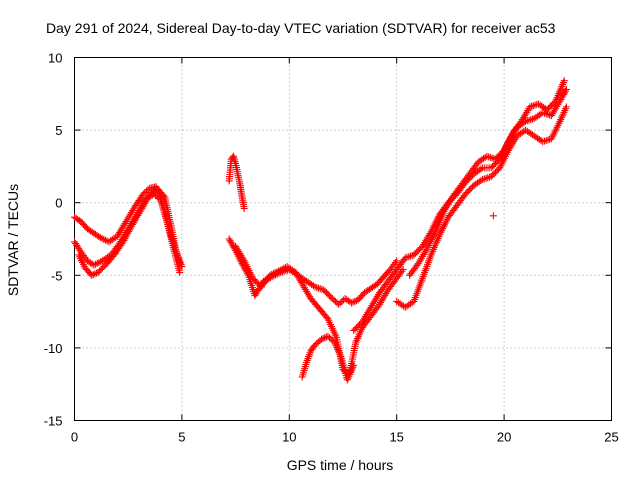 Image resolution: width=640 pixels, height=480 pixels. What do you see at coordinates (58, 130) in the screenshot?
I see `y-tick-label: 5` at bounding box center [58, 130].